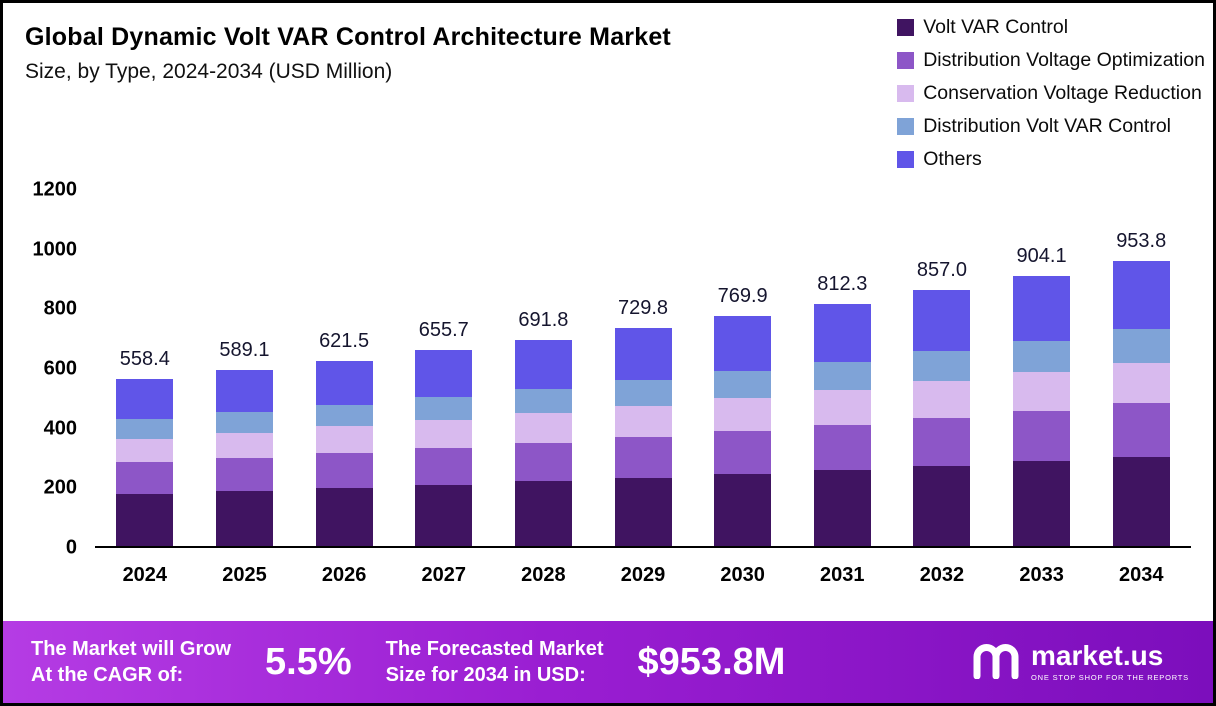 Image resolution: width=1216 pixels, height=706 pixels. I want to click on y-tick-label: 800, so click(60, 308).